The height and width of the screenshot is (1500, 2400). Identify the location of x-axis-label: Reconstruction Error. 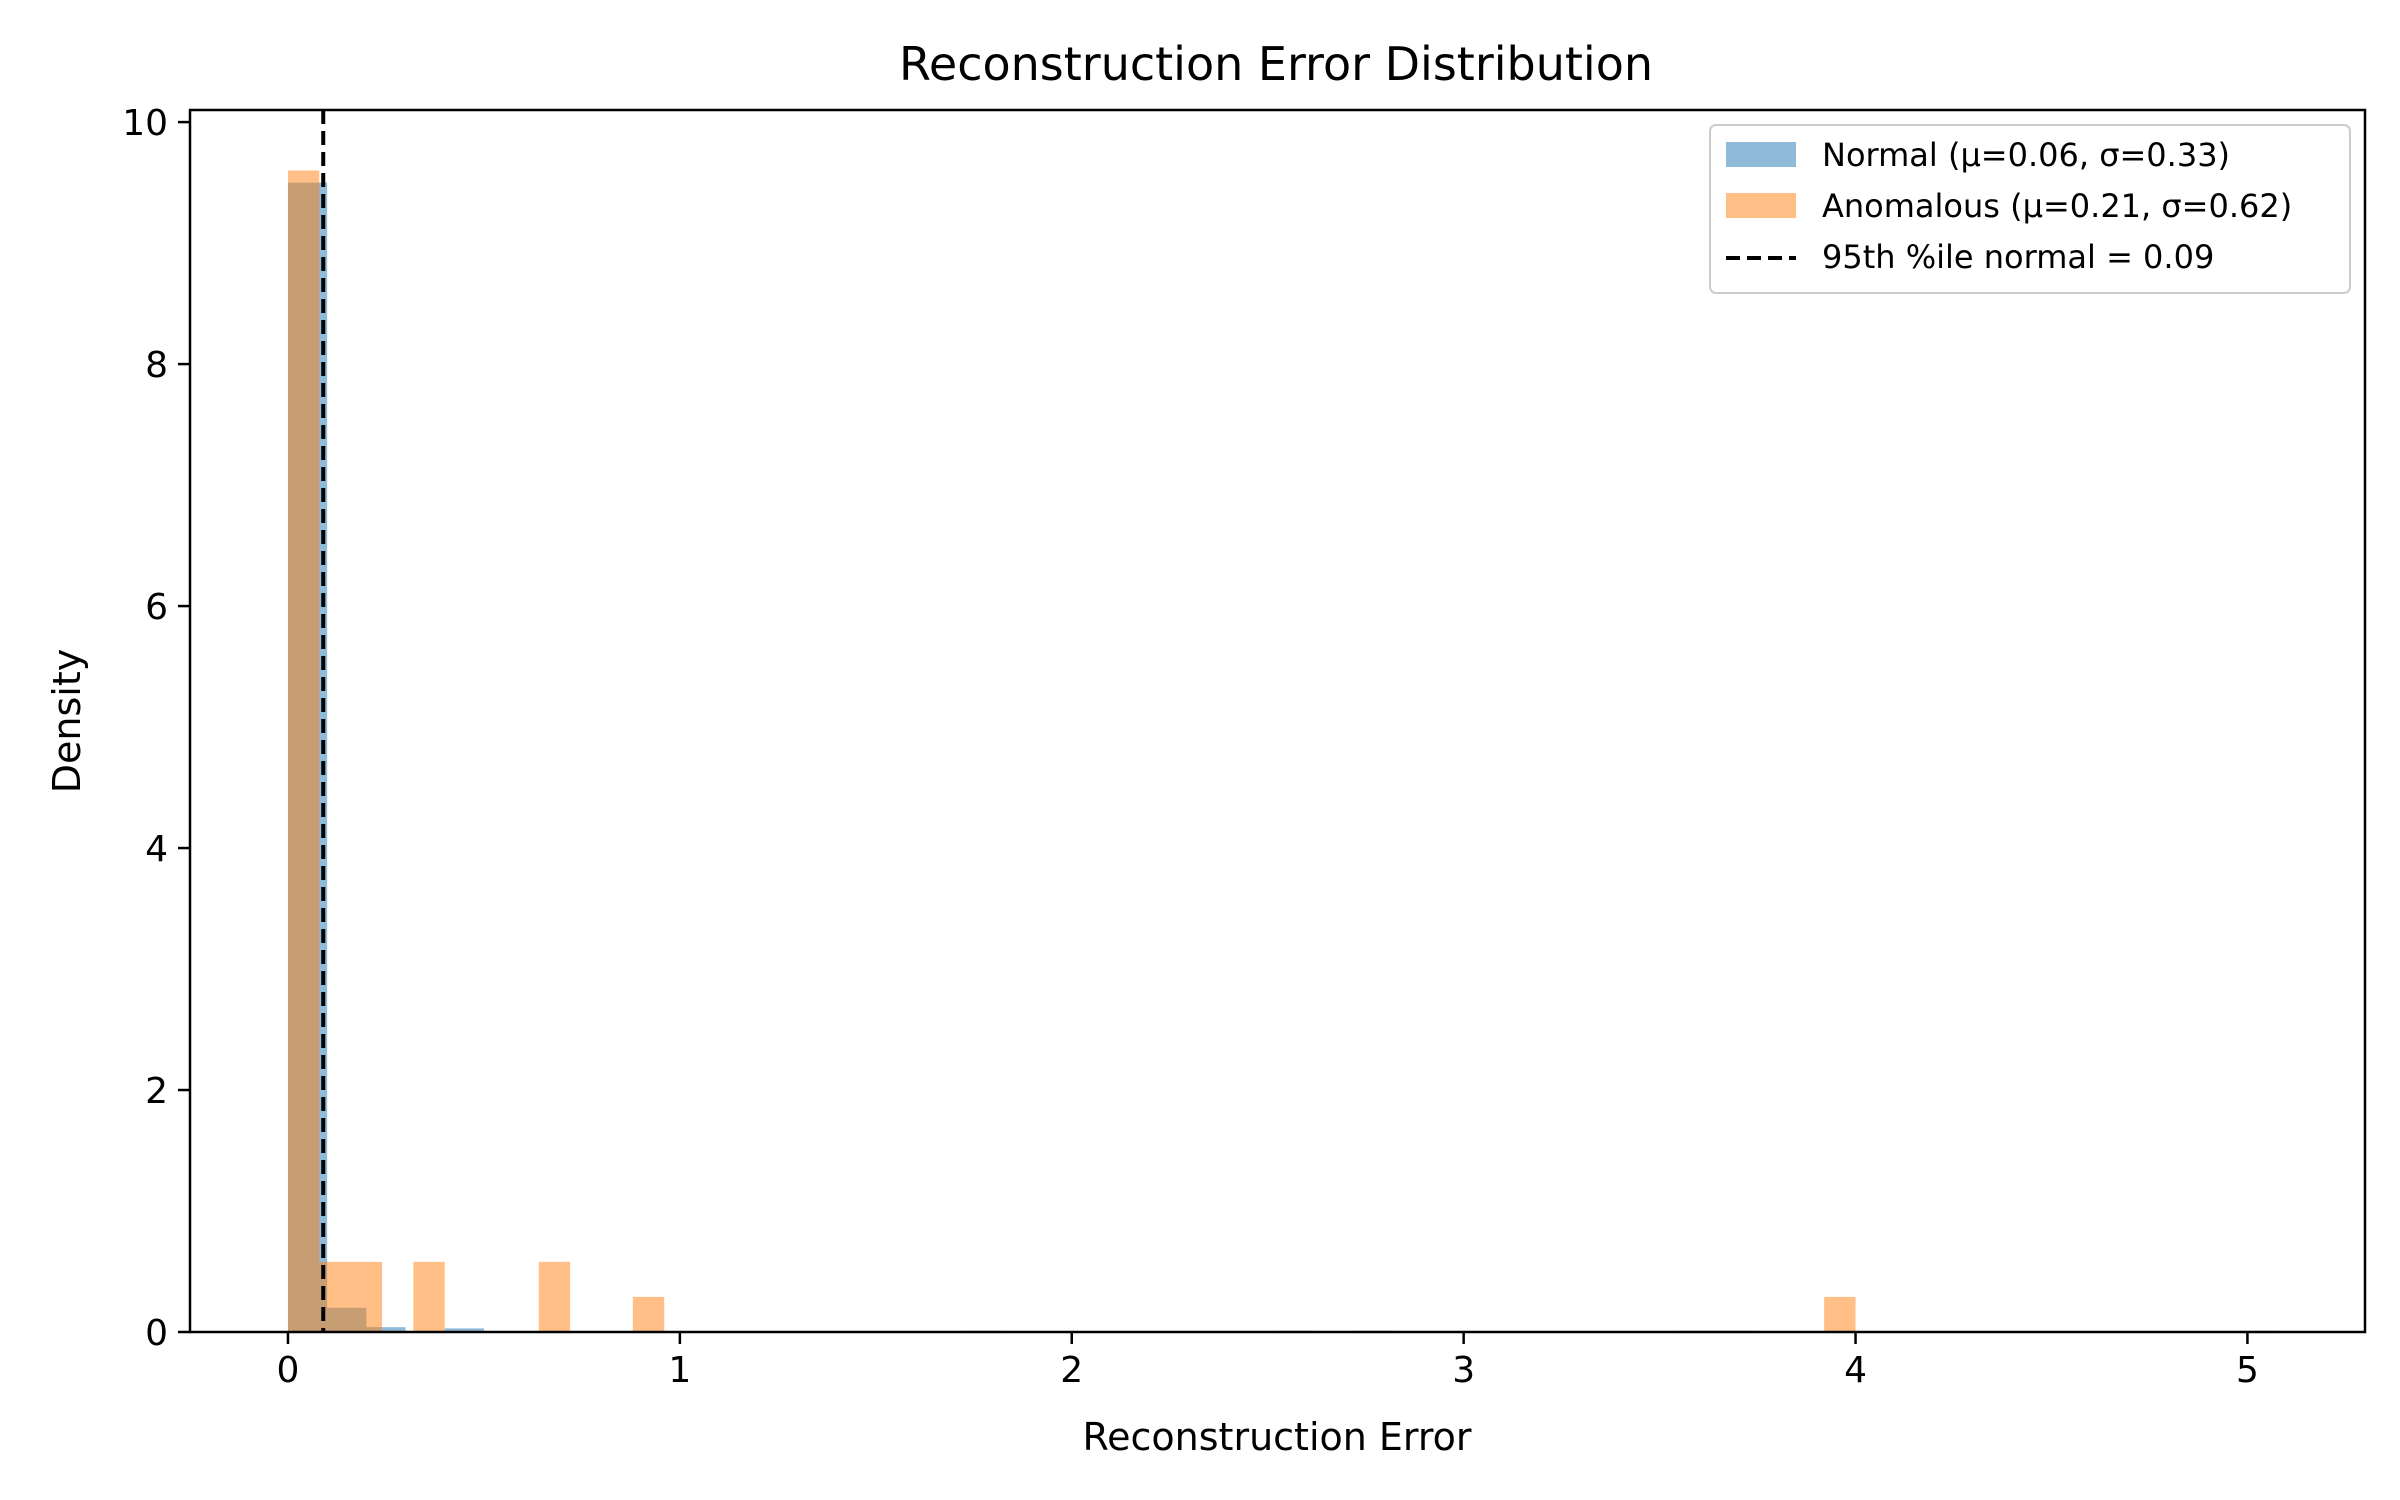
(1276, 1437).